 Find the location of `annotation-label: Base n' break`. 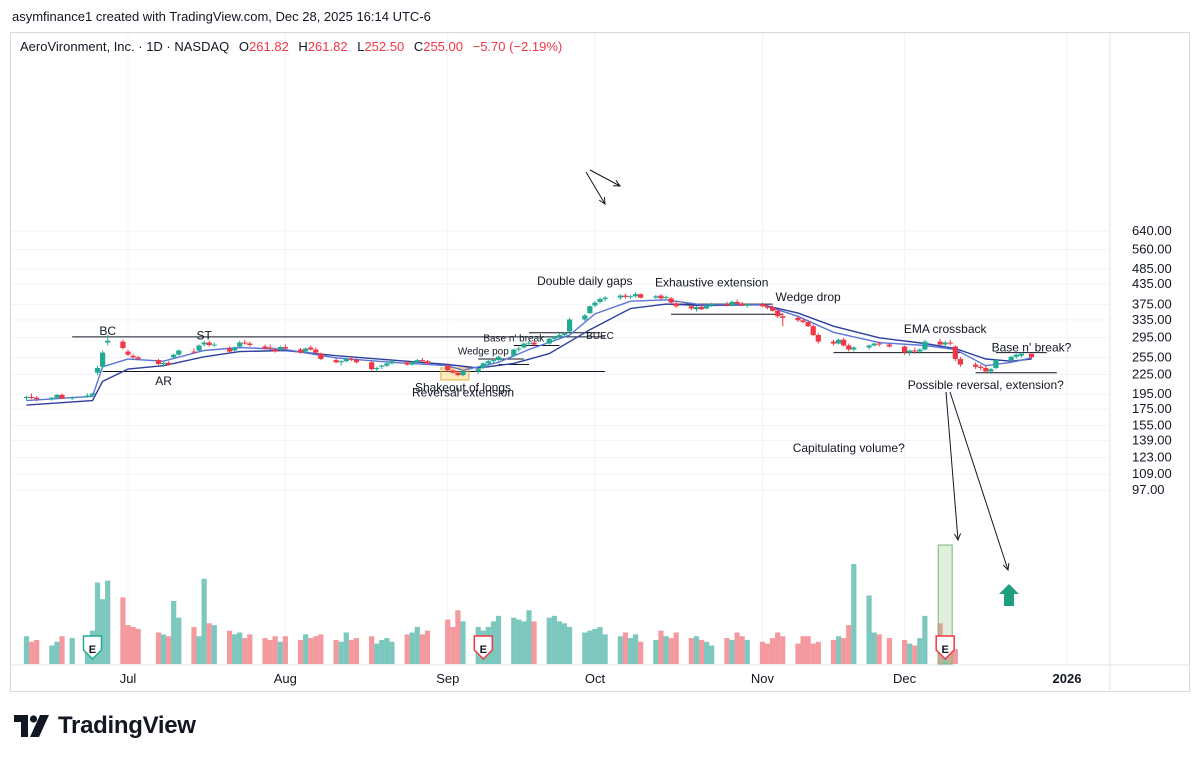

annotation-label: Base n' break is located at coordinates (514, 339).